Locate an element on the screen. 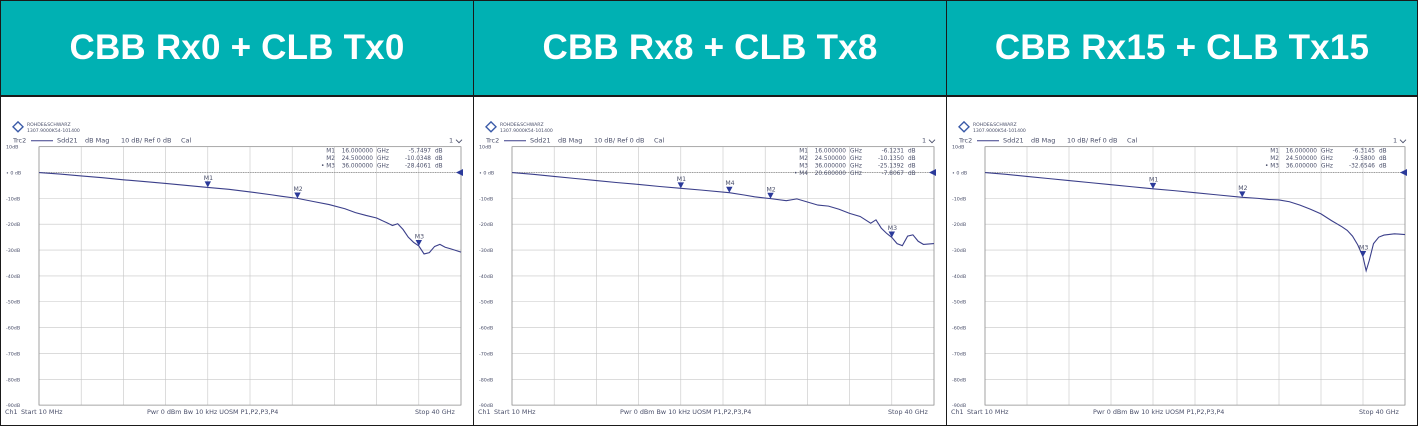 This screenshot has height=426, width=1418. instrument-serial: 1307.9000K54-101400 is located at coordinates (526, 131).